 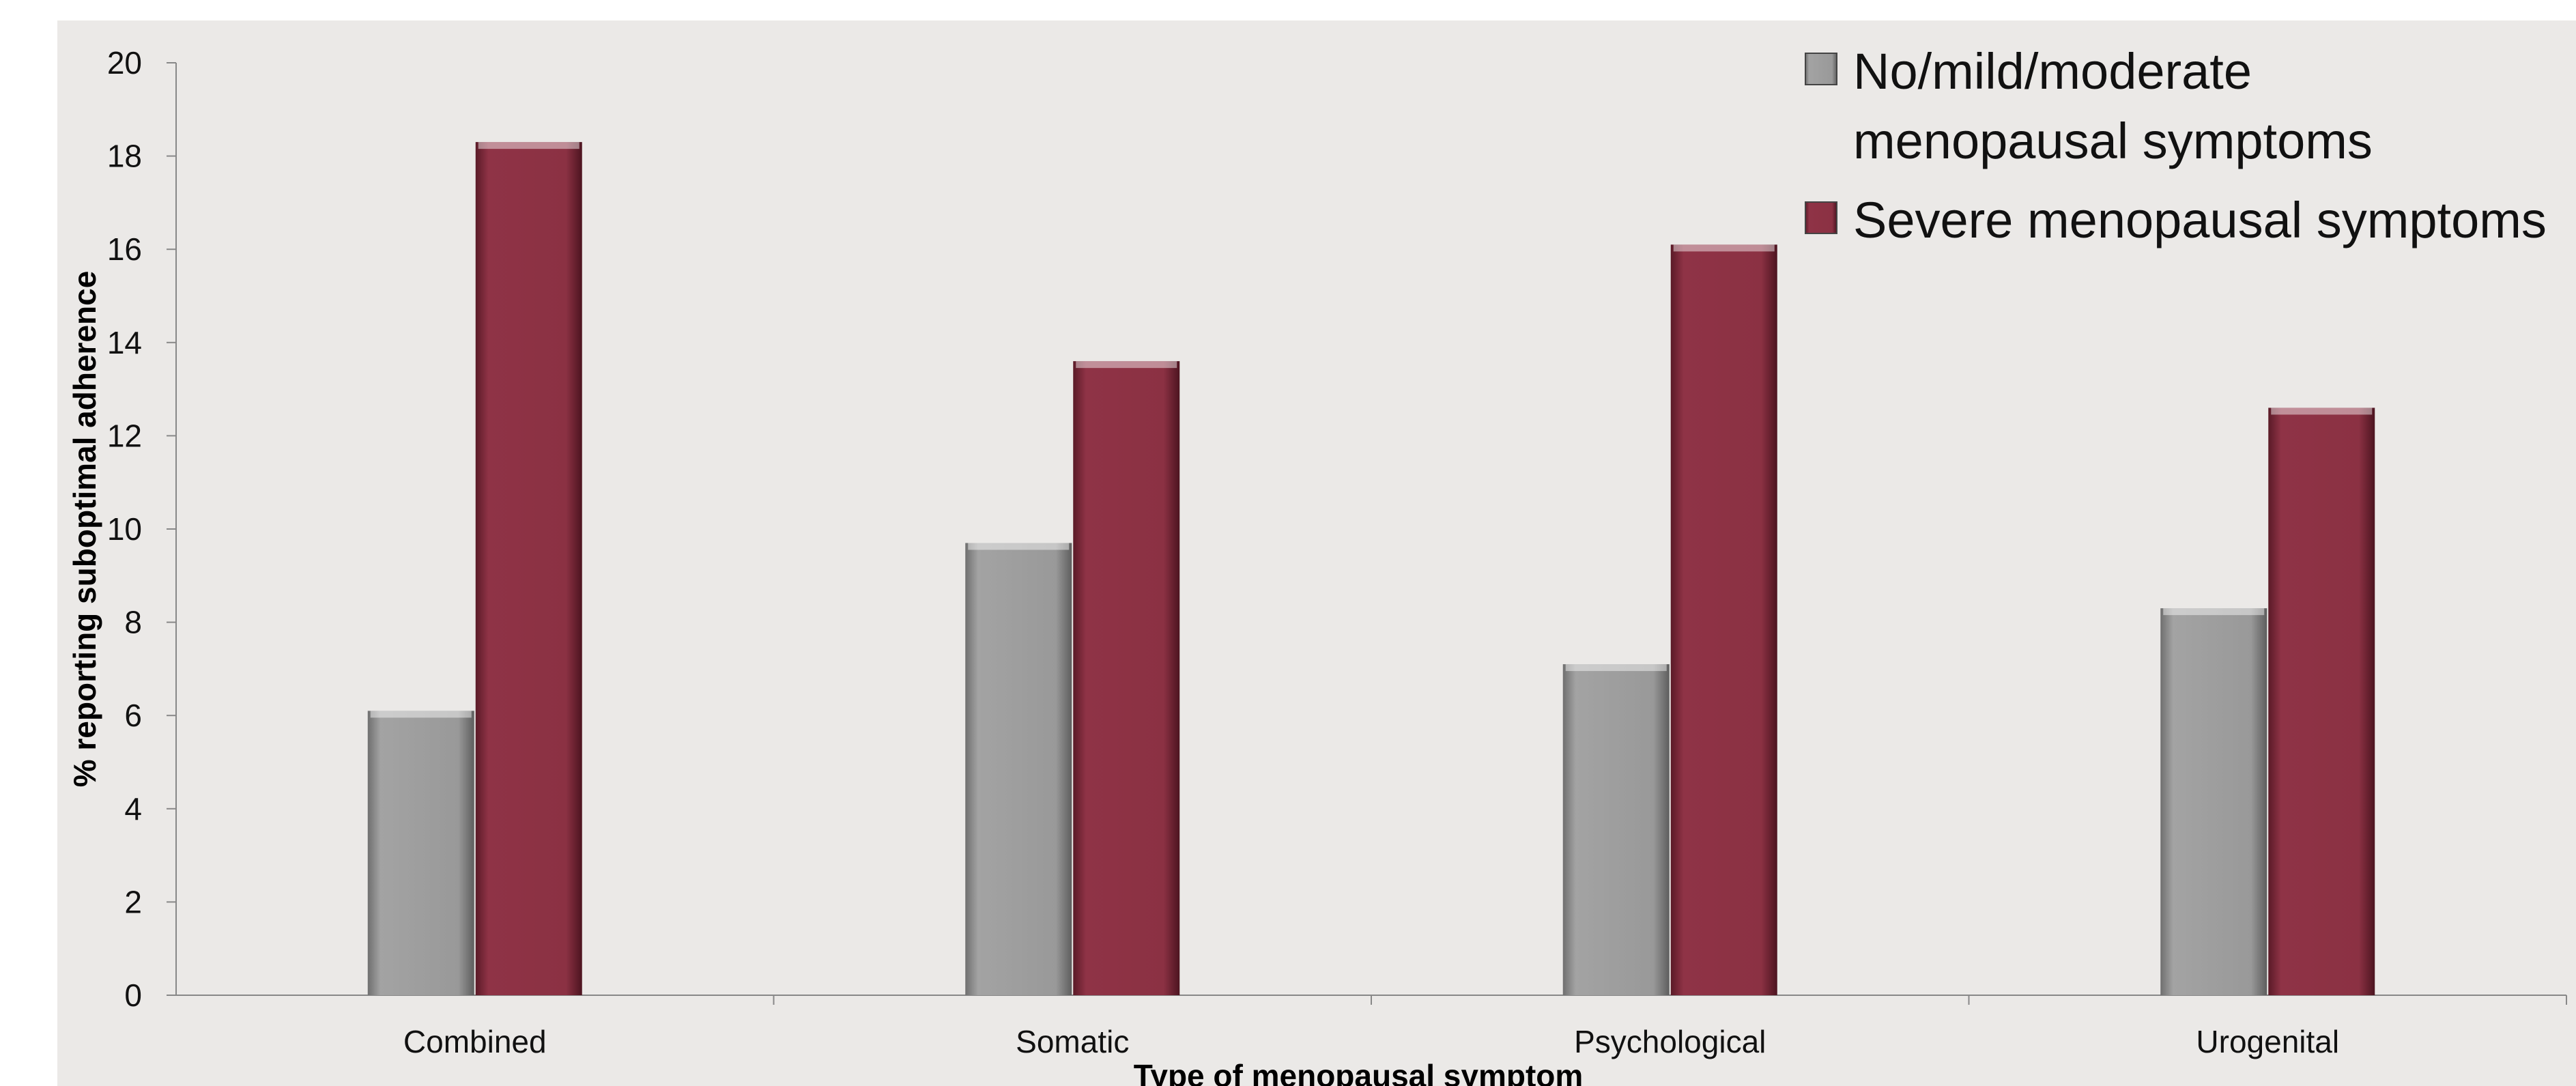 I want to click on legend-label: Severe menopausal symptoms, so click(x=2200, y=220).